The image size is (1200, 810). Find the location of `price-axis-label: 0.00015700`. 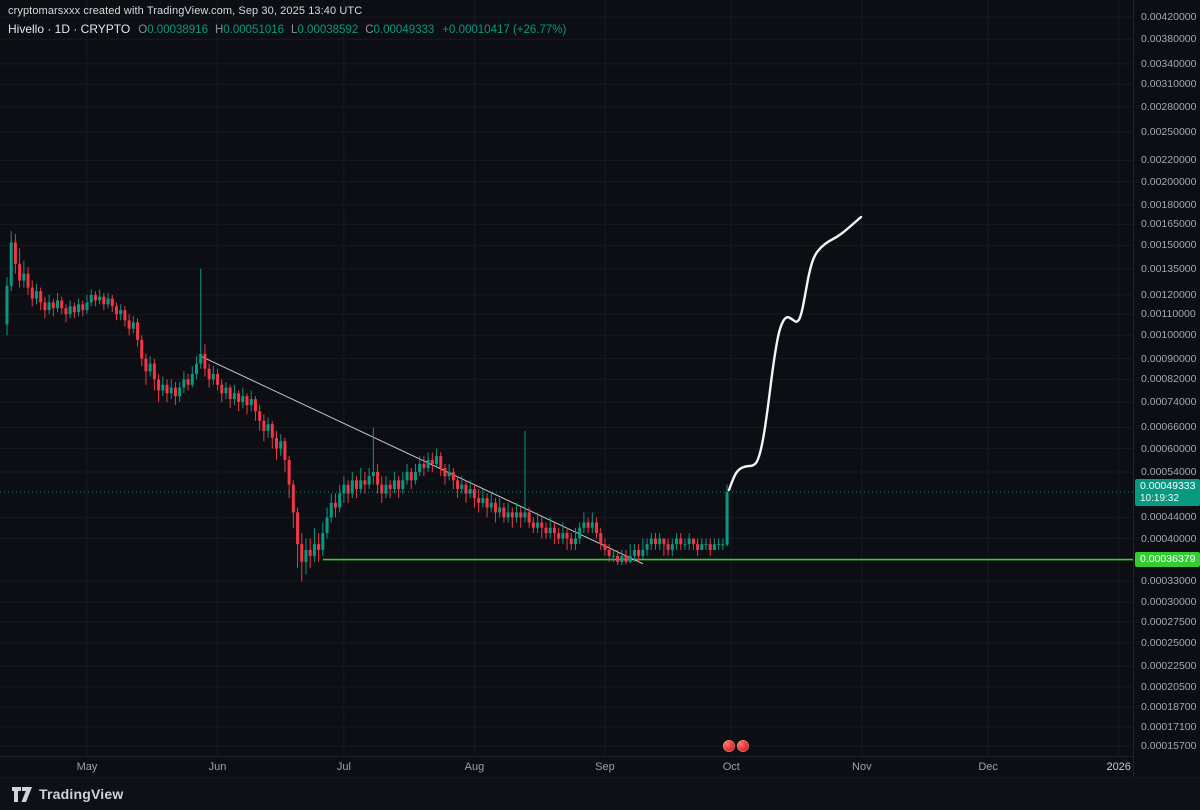

price-axis-label: 0.00015700 is located at coordinates (1169, 745).